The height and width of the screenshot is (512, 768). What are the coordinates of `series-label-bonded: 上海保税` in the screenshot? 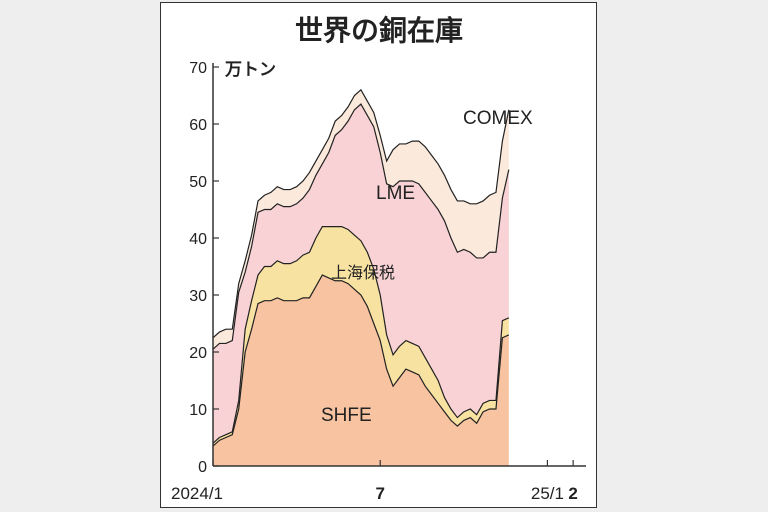 It's located at (363, 272).